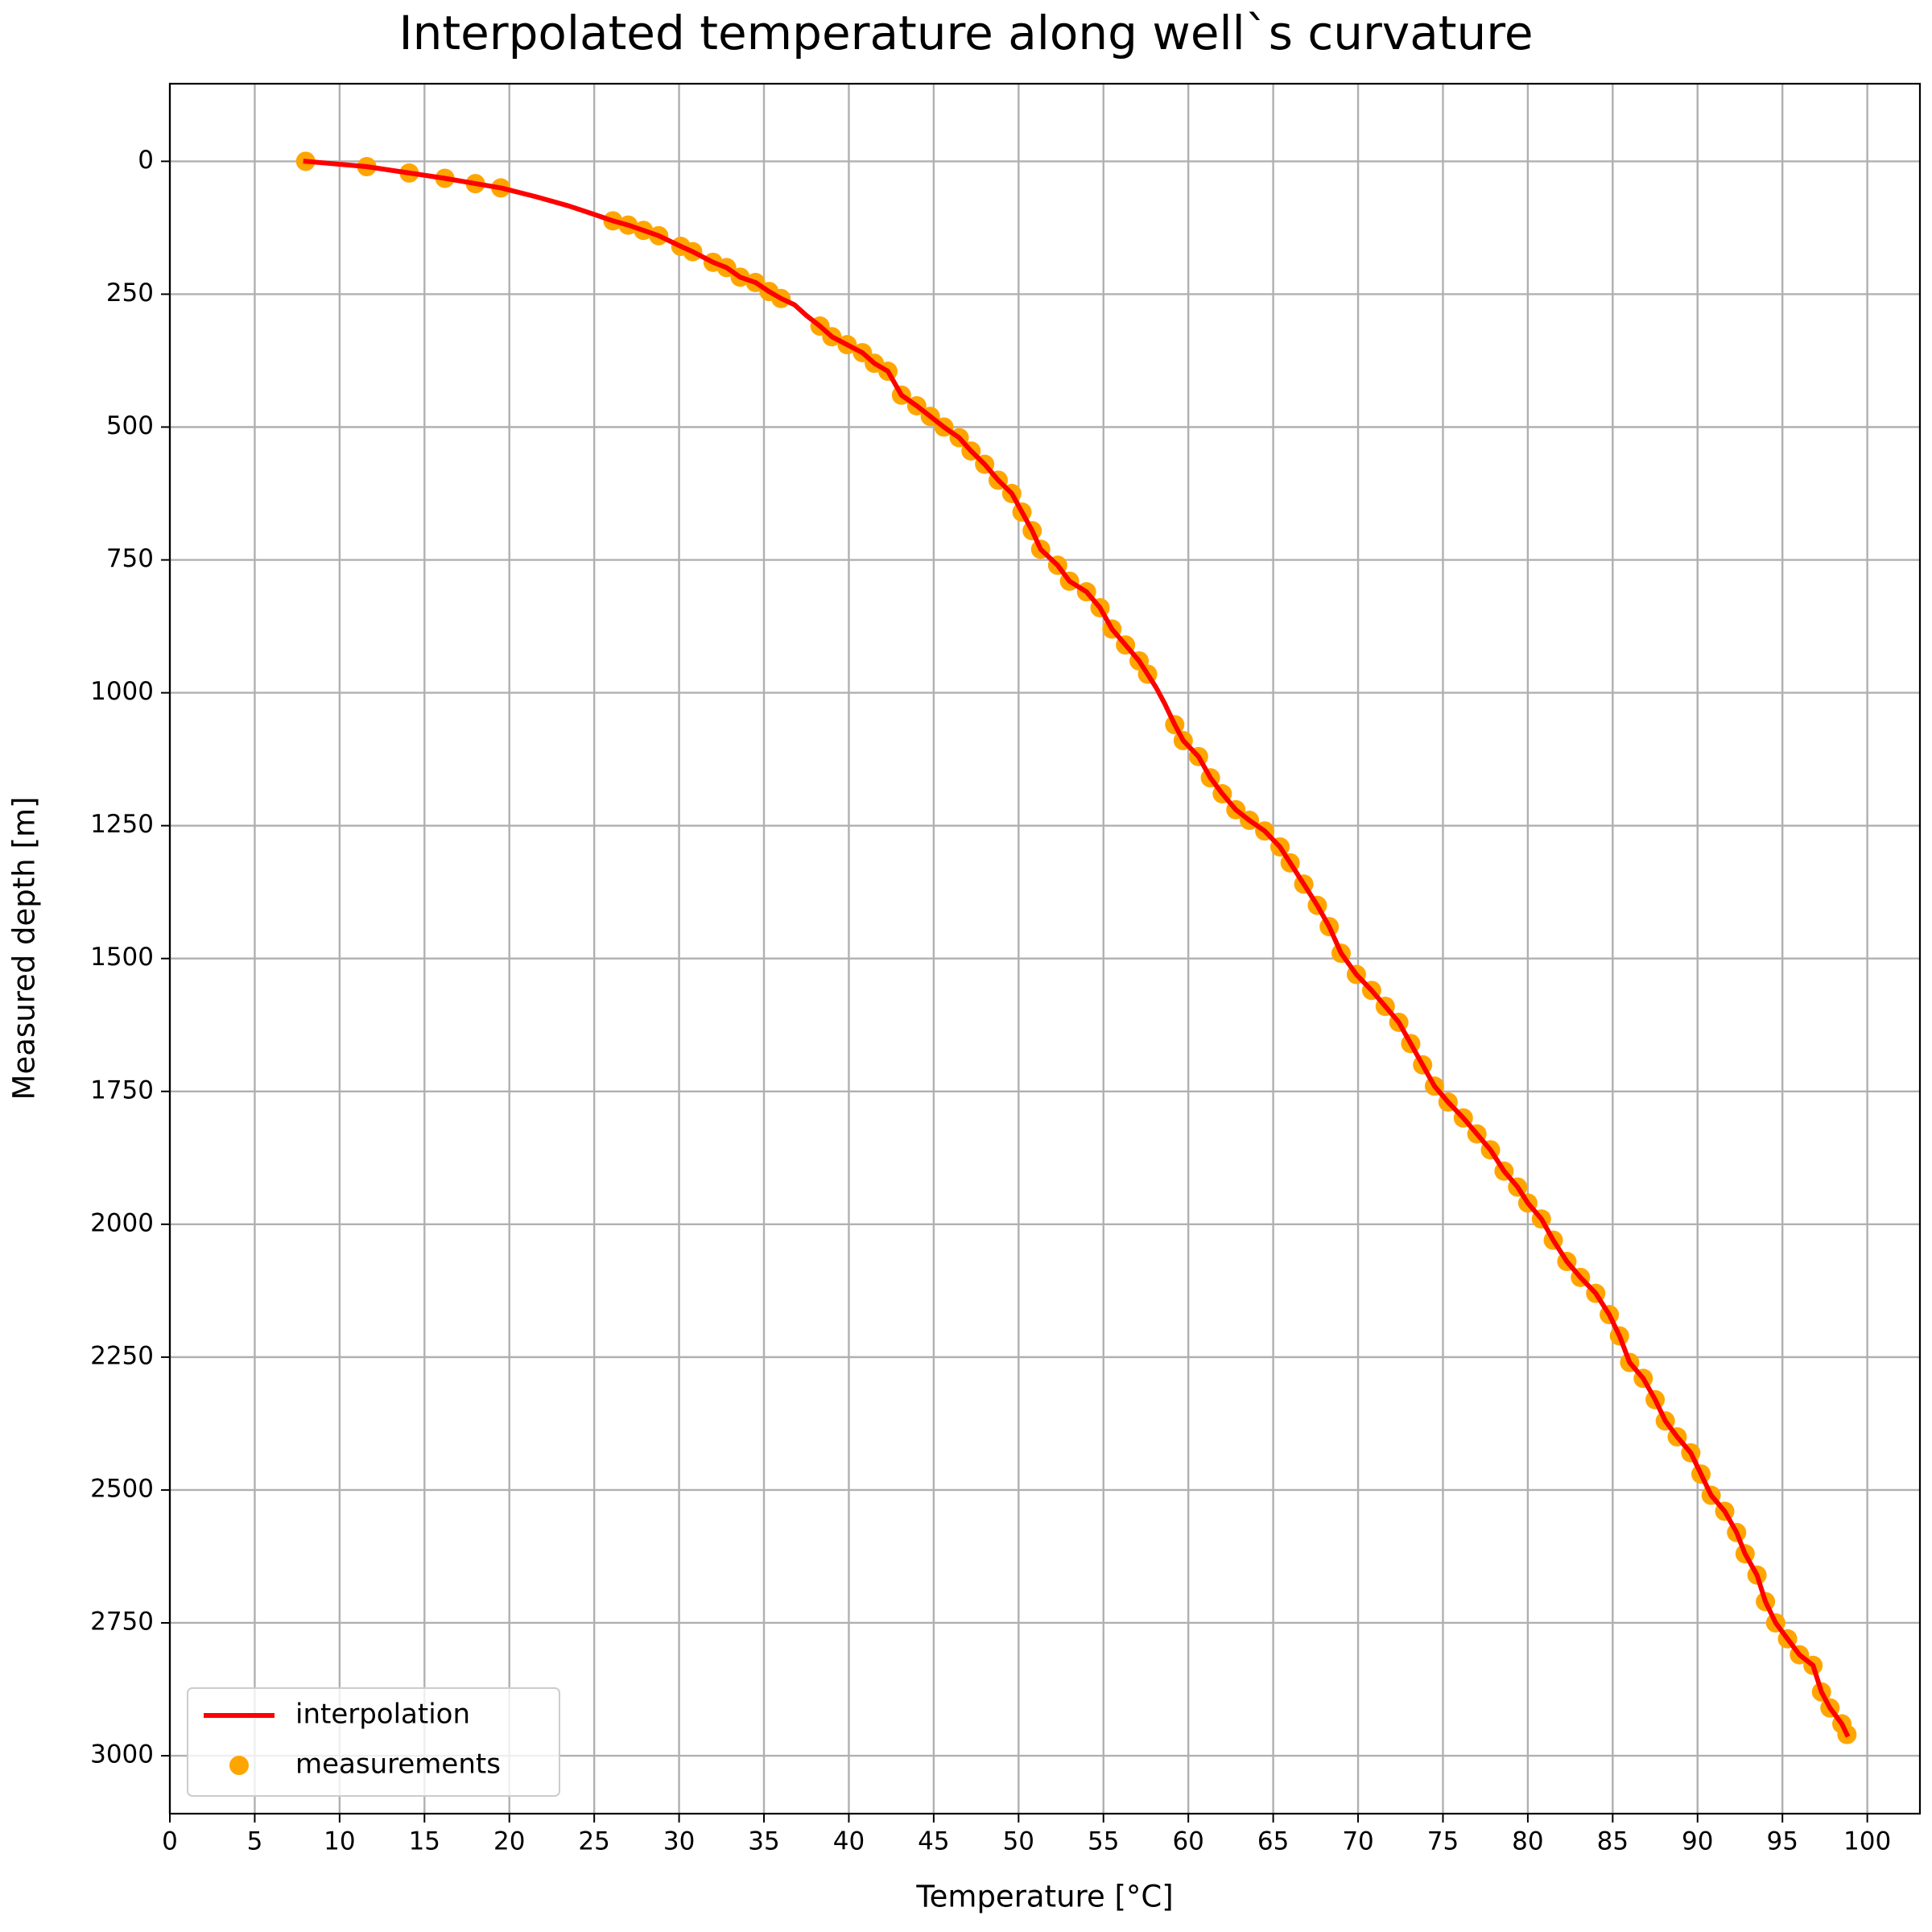 This screenshot has height=1932, width=1932. What do you see at coordinates (122, 1754) in the screenshot?
I see `y-tick-label: 3000` at bounding box center [122, 1754].